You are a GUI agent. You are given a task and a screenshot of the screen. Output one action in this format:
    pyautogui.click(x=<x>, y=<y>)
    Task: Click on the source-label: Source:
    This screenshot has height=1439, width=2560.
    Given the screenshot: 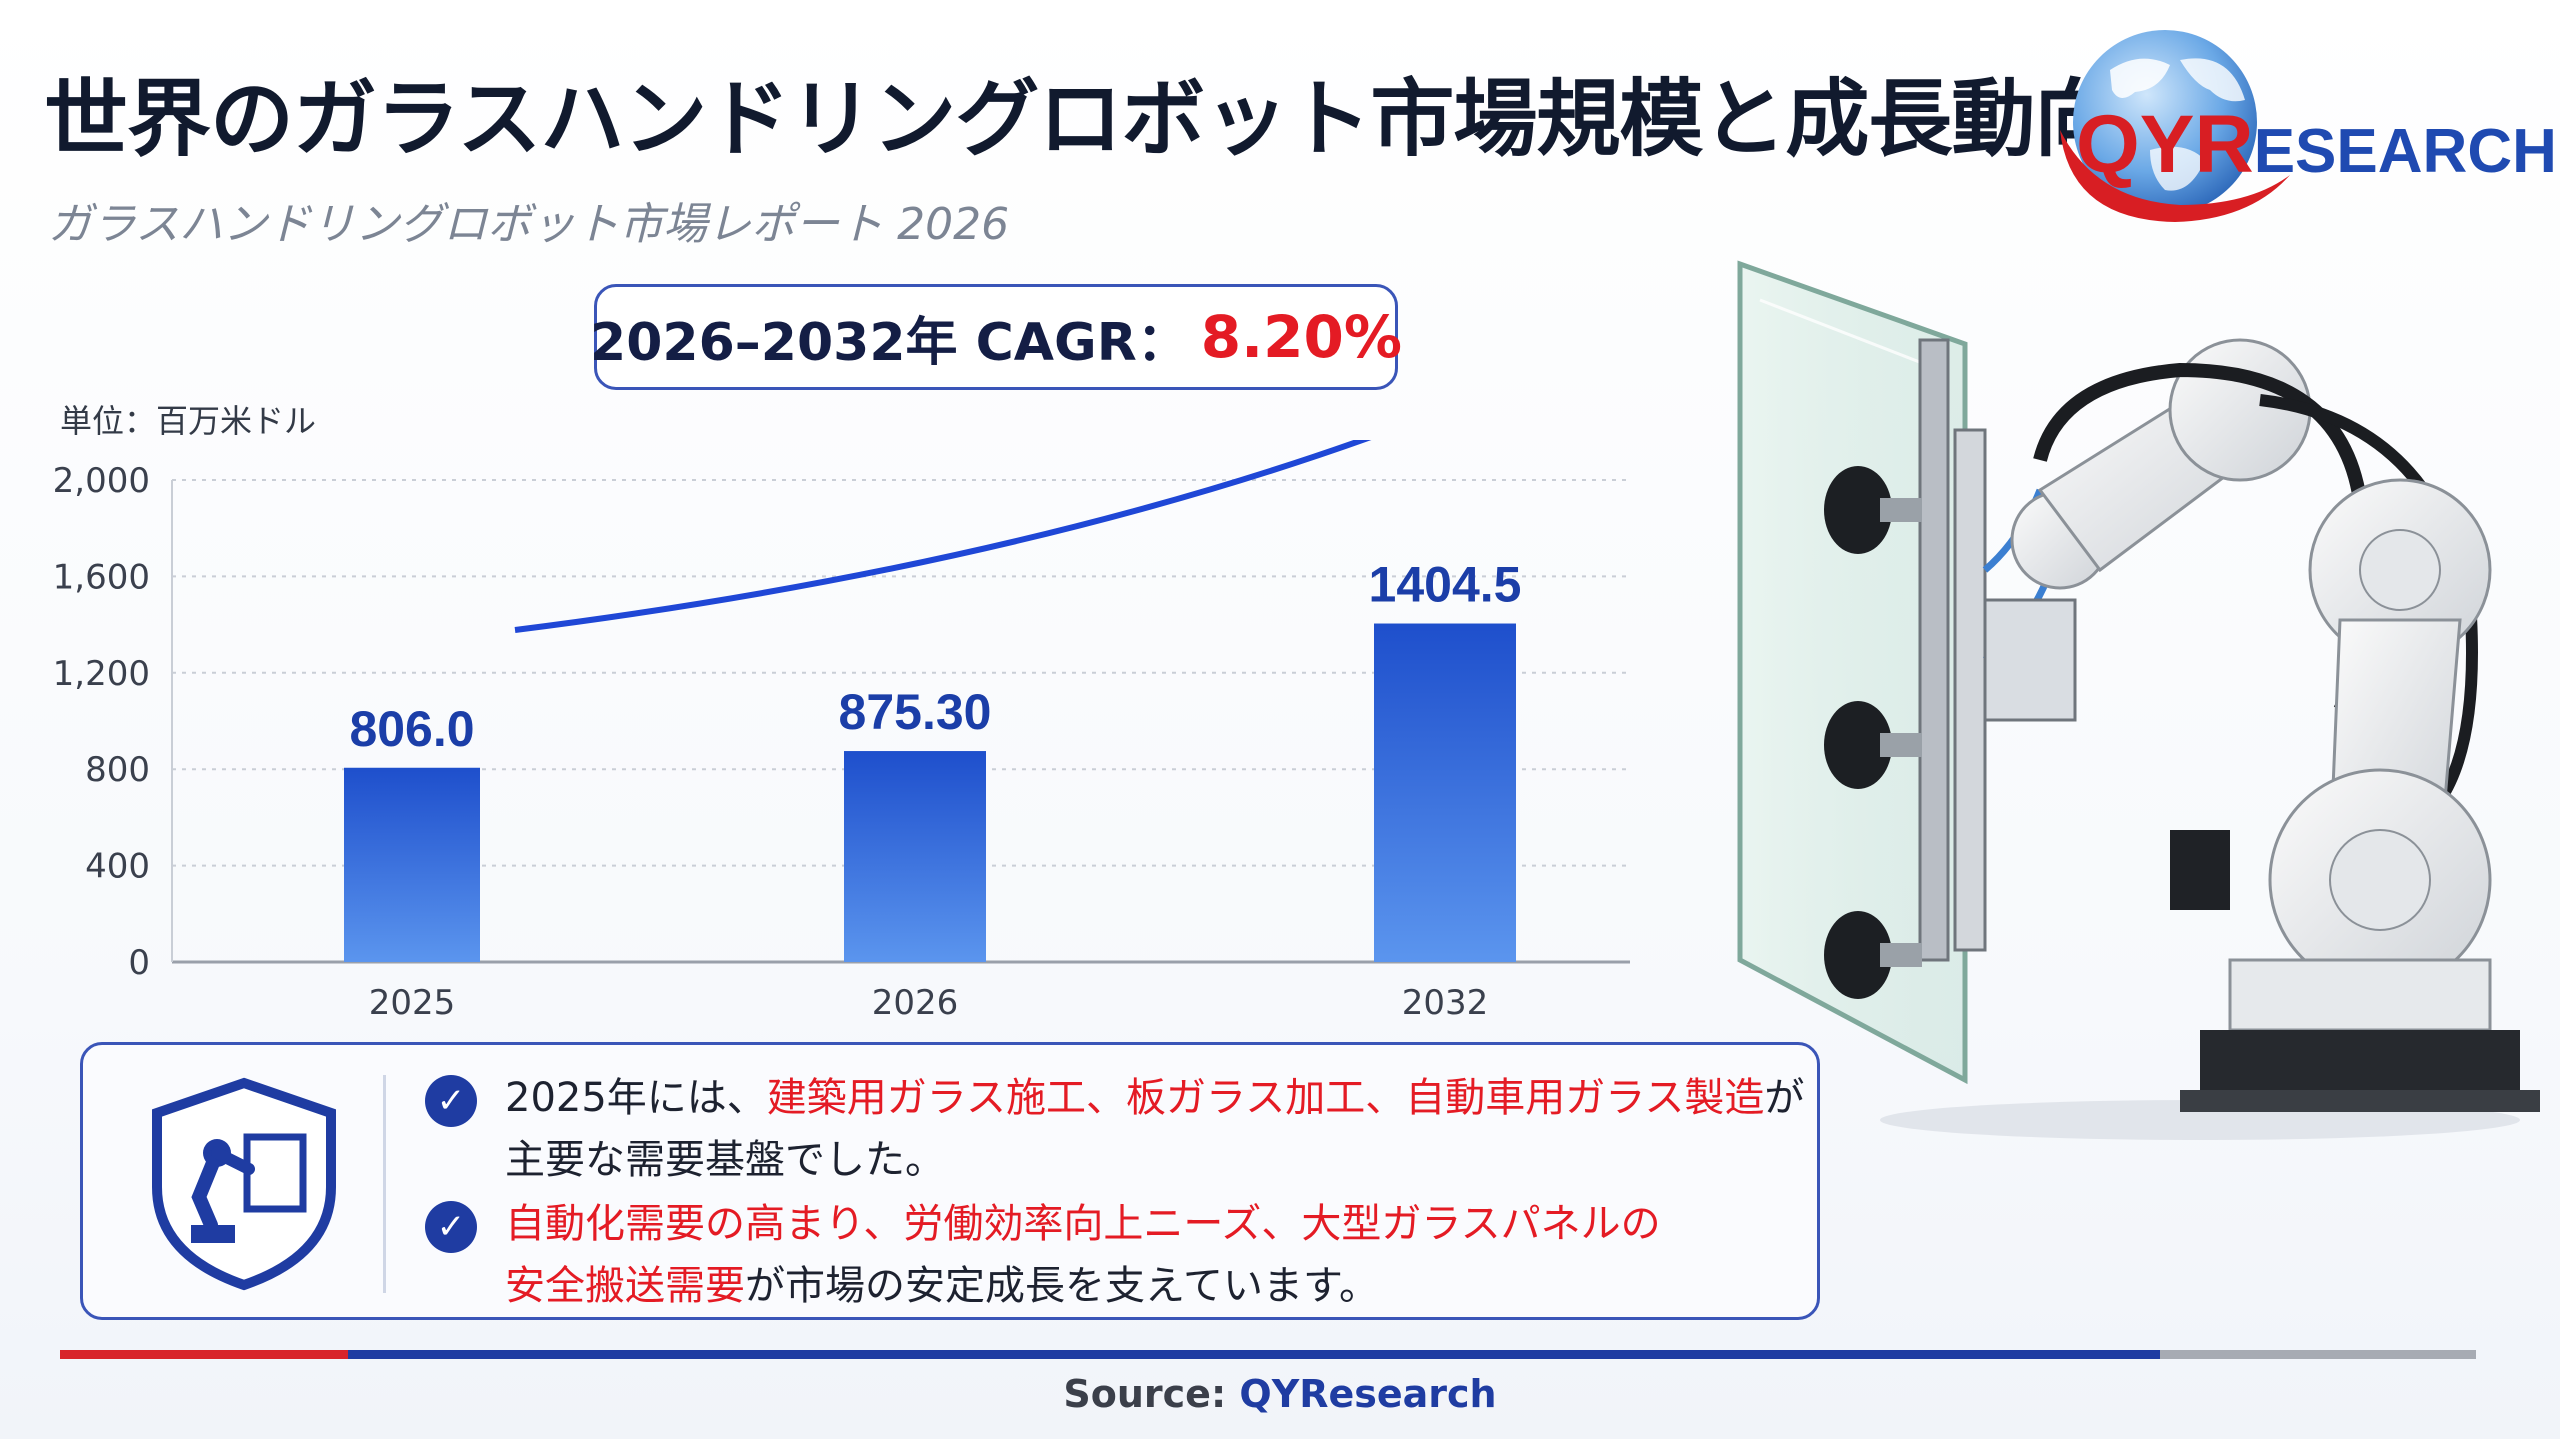 What is the action you would take?
    pyautogui.click(x=1145, y=1394)
    